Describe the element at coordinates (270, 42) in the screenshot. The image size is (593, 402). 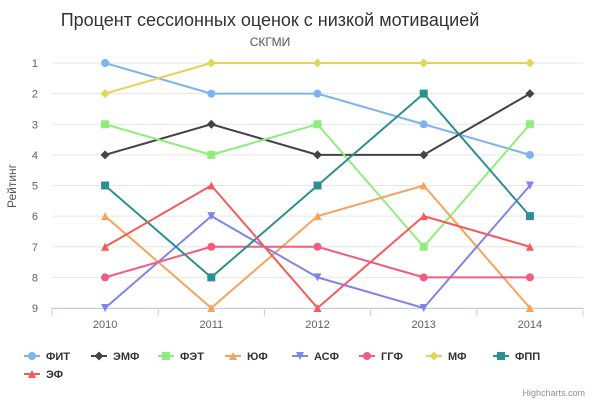
I see `chart-subtitle: СКГМИ` at that location.